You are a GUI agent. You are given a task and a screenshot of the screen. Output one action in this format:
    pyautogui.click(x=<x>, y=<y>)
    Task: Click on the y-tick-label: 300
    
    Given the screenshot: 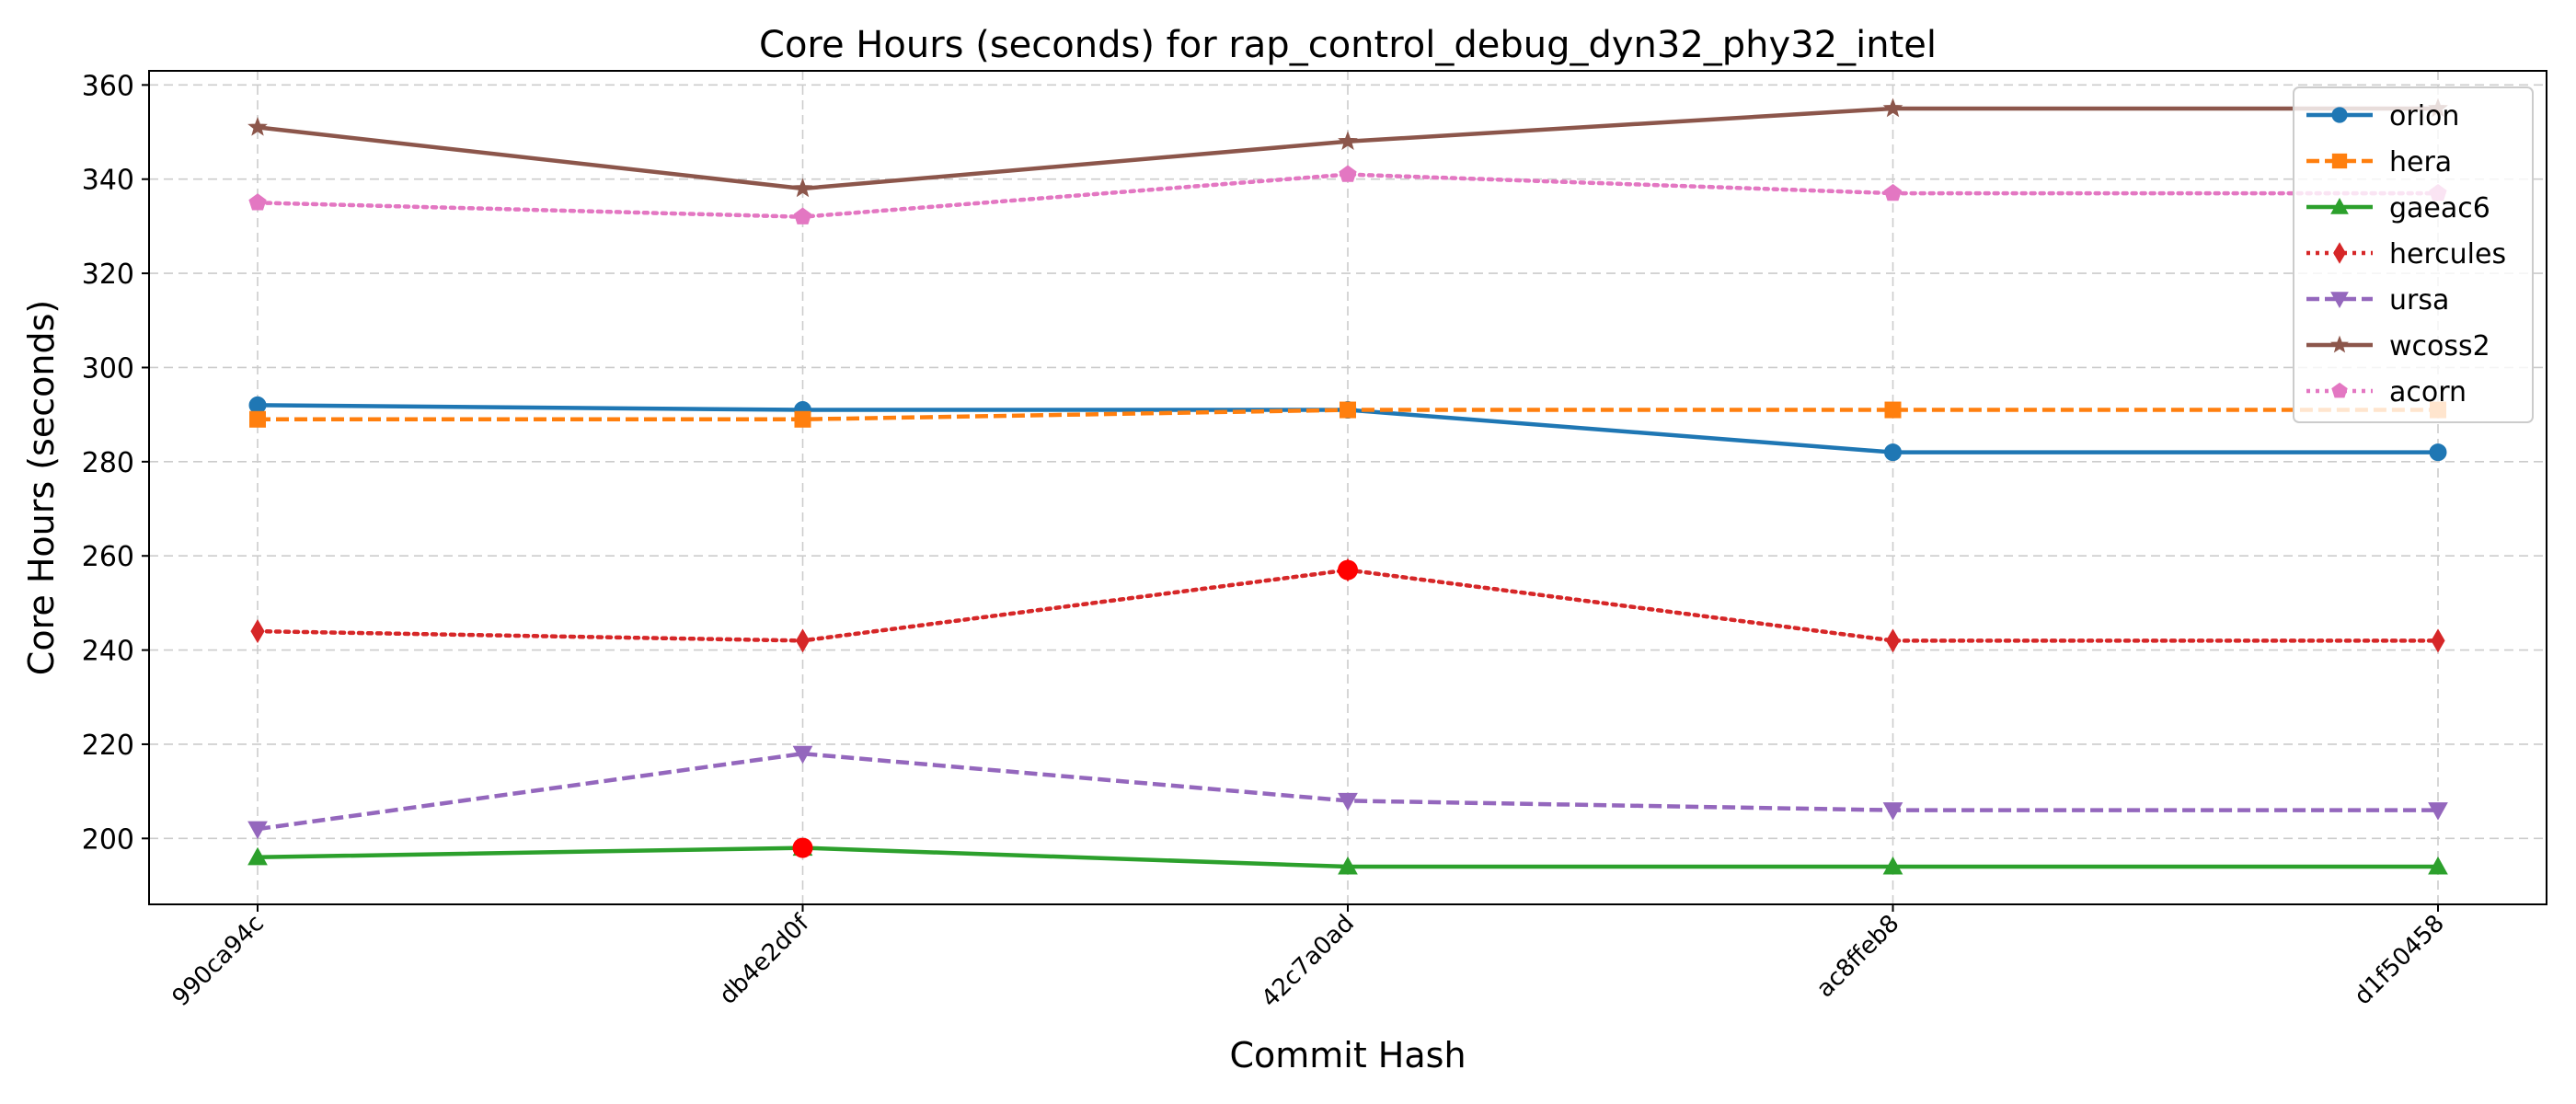 What is the action you would take?
    pyautogui.click(x=108, y=368)
    